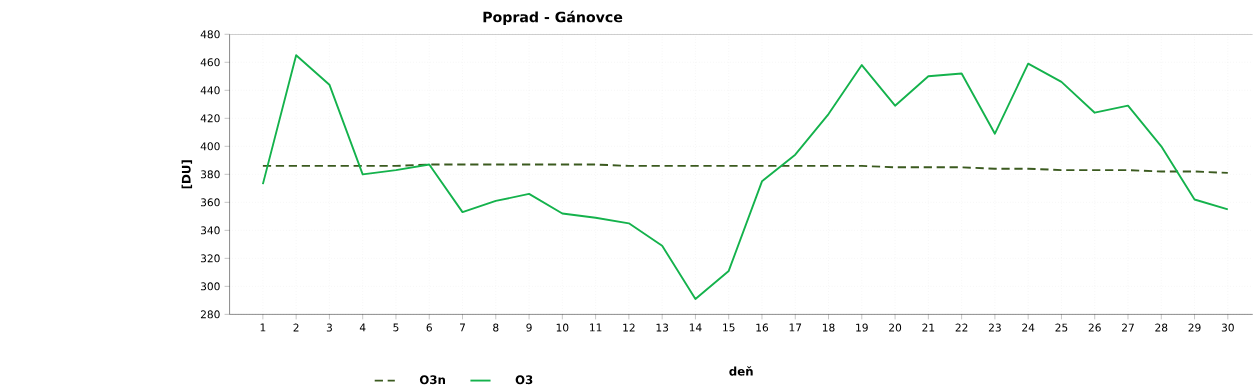 This screenshot has width=1253, height=391. Describe the element at coordinates (1161, 327) in the screenshot. I see `x-tick-label: 28` at that location.